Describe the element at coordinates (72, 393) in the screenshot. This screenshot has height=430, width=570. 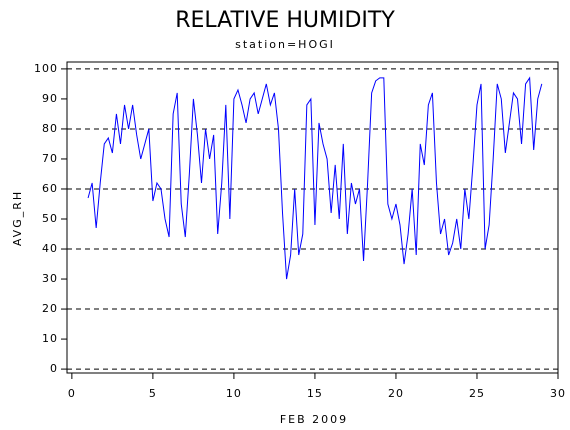
I see `x-tick-label: 0` at that location.